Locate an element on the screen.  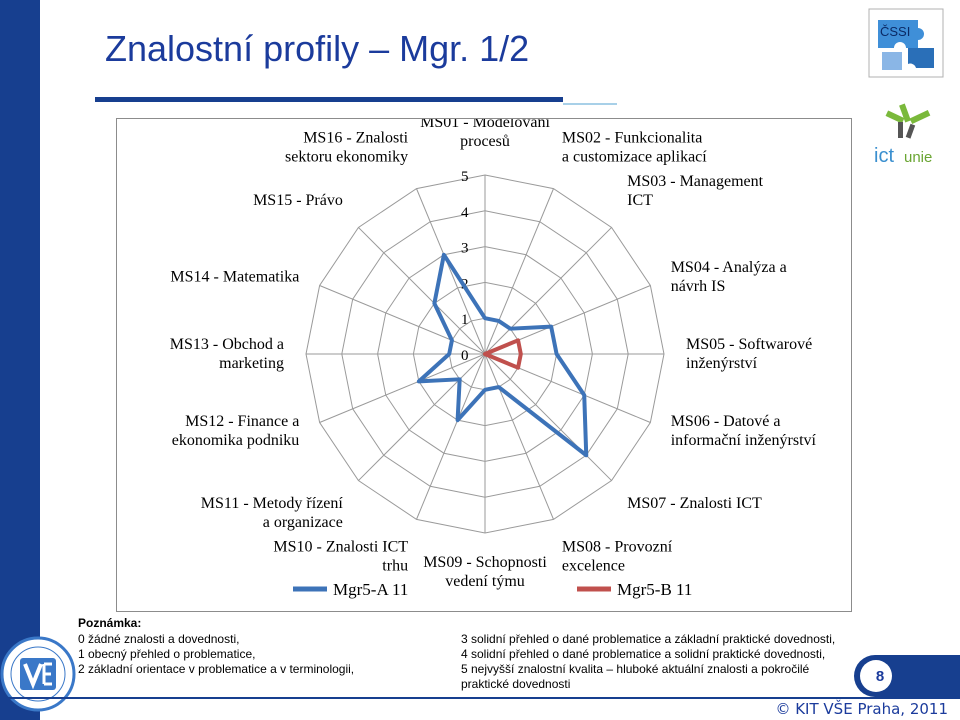
radar-tick-label: 3 is located at coordinates (465, 249).